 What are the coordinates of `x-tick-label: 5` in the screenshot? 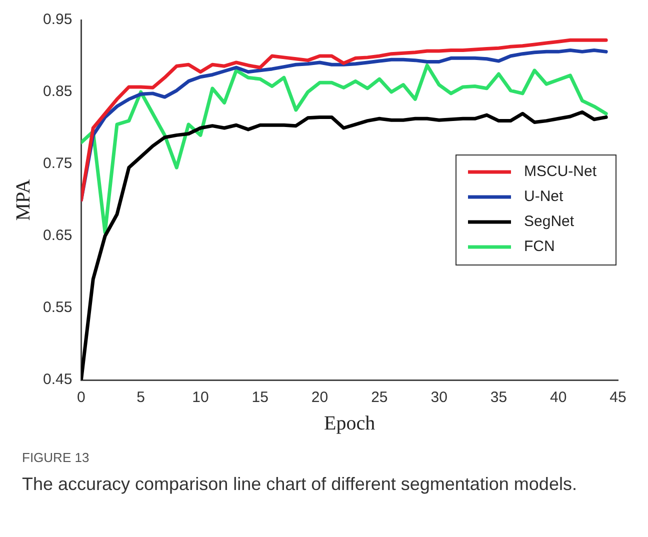 It's located at (141, 397).